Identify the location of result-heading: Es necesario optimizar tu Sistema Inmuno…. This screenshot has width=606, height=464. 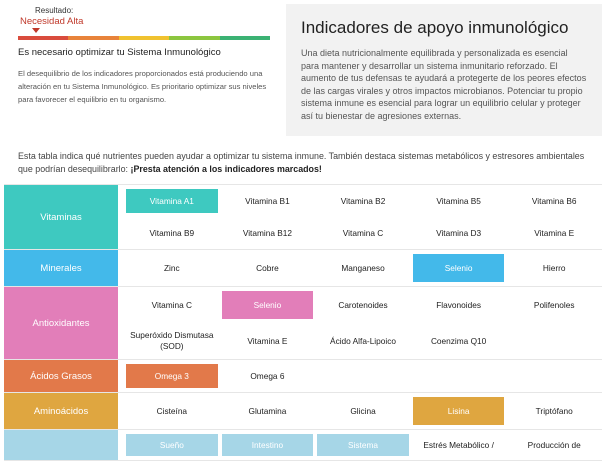
(119, 52).